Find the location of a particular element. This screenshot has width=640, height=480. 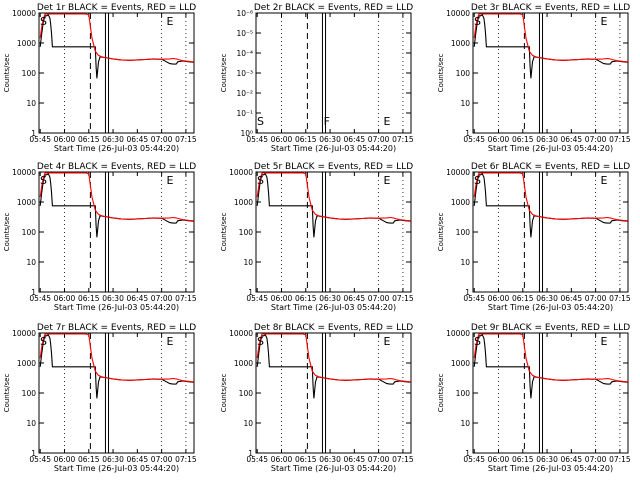

panel-title: Det 8r BLACK = Events, RED = LLD is located at coordinates (333, 328).